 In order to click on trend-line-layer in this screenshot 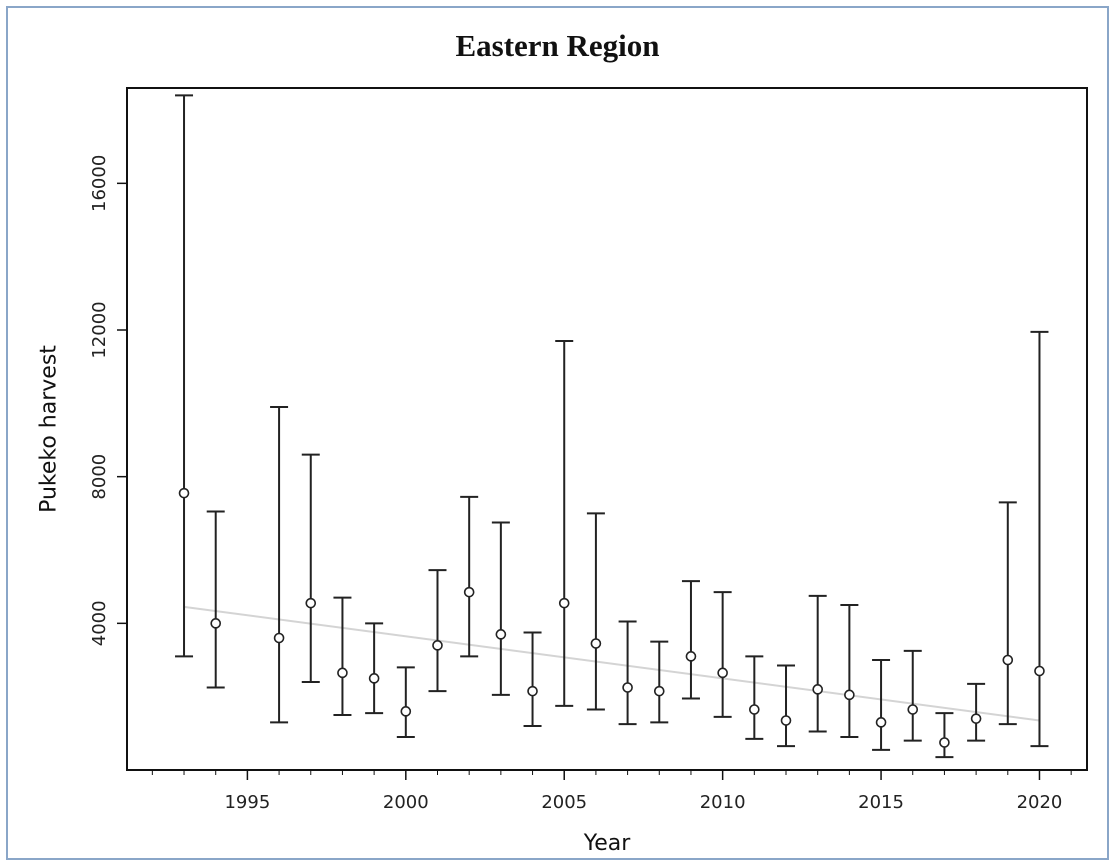, I will do `click(611, 663)`.